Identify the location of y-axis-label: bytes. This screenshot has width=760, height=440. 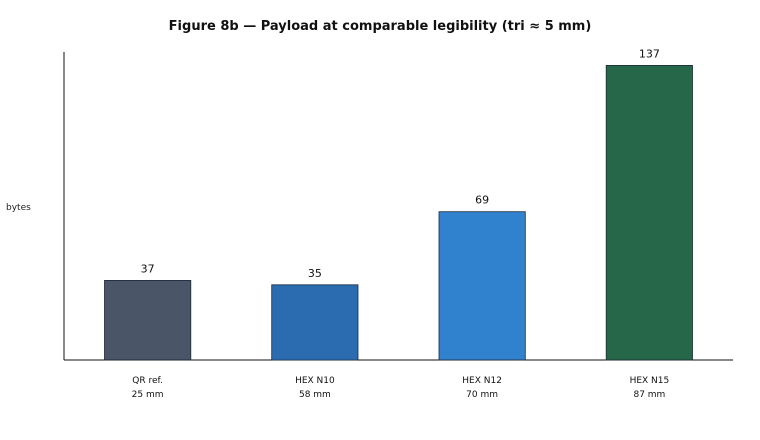
(18, 208).